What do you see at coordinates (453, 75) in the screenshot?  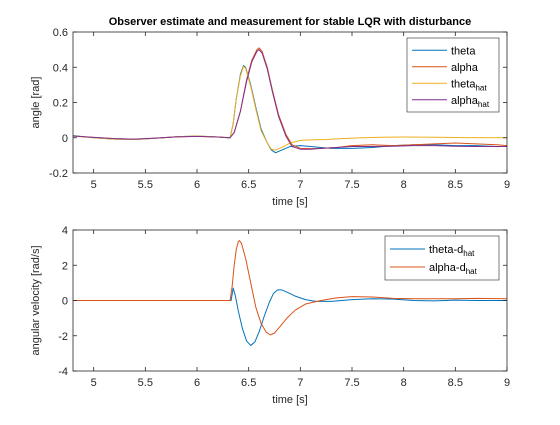 I see `angle-legend: theta alpha thetahat alphahat` at bounding box center [453, 75].